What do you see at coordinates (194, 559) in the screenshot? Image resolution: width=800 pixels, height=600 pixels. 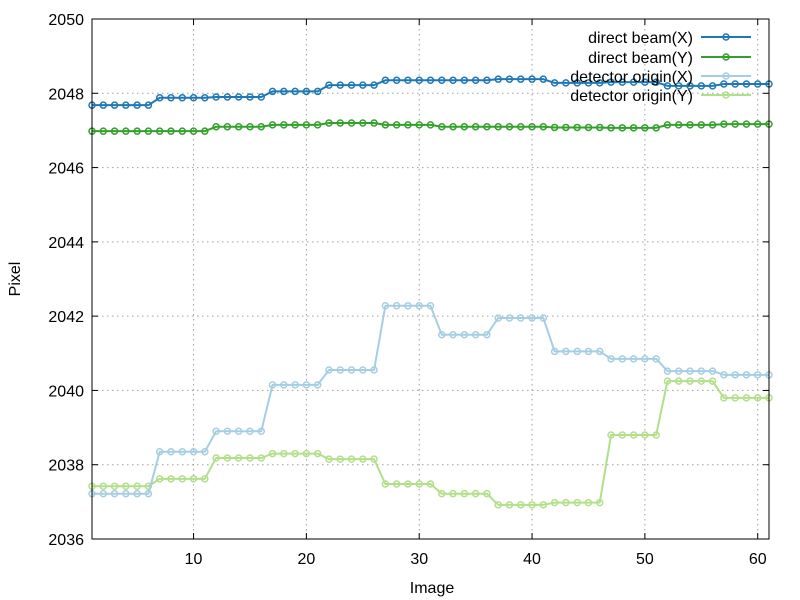 I see `x-tick-label: 10` at bounding box center [194, 559].